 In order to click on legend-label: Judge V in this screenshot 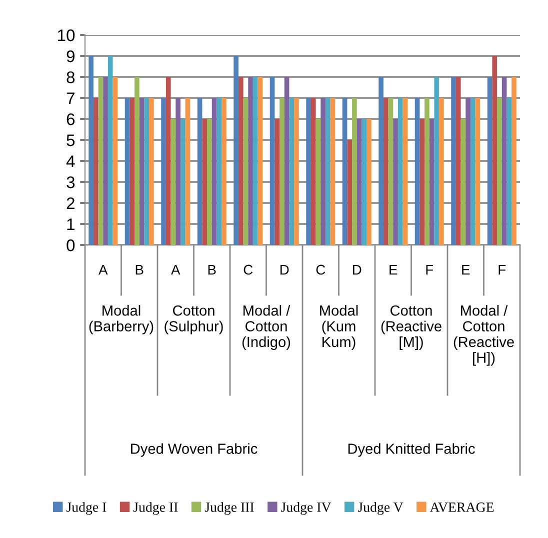, I will do `click(381, 508)`.